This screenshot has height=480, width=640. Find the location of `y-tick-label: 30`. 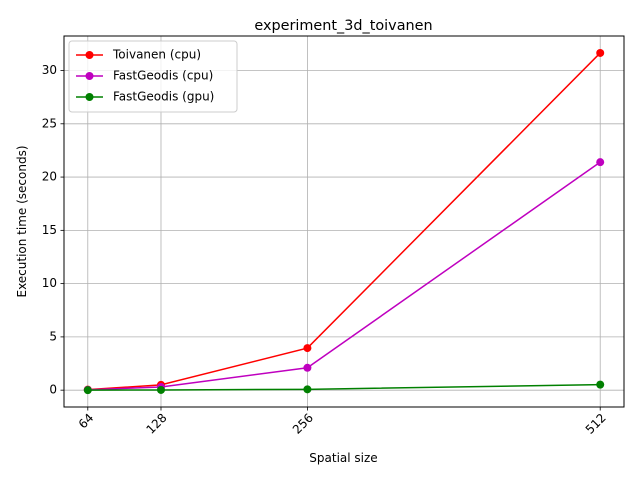

y-tick-label: 30 is located at coordinates (49, 70).